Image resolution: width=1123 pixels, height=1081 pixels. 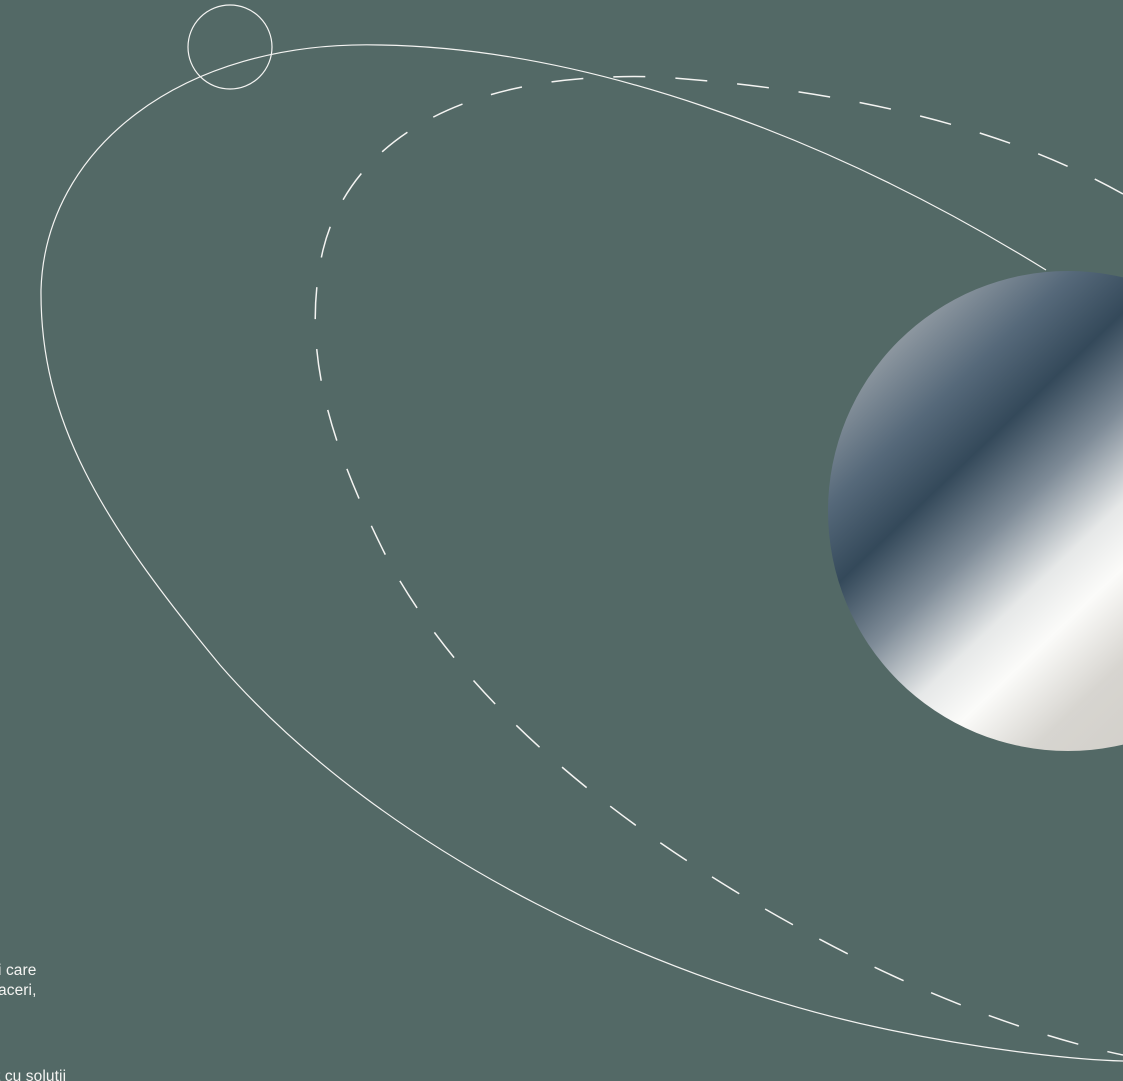 What do you see at coordinates (18, 991) in the screenshot?
I see `text-line-2: aceri,` at bounding box center [18, 991].